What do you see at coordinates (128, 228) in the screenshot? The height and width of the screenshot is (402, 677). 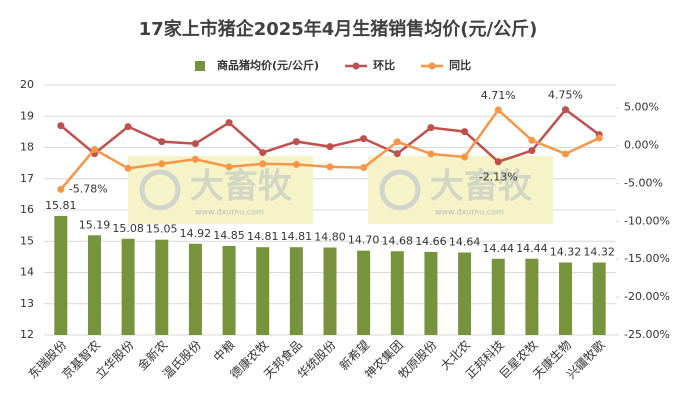 I see `bar-value-label: 15.08` at bounding box center [128, 228].